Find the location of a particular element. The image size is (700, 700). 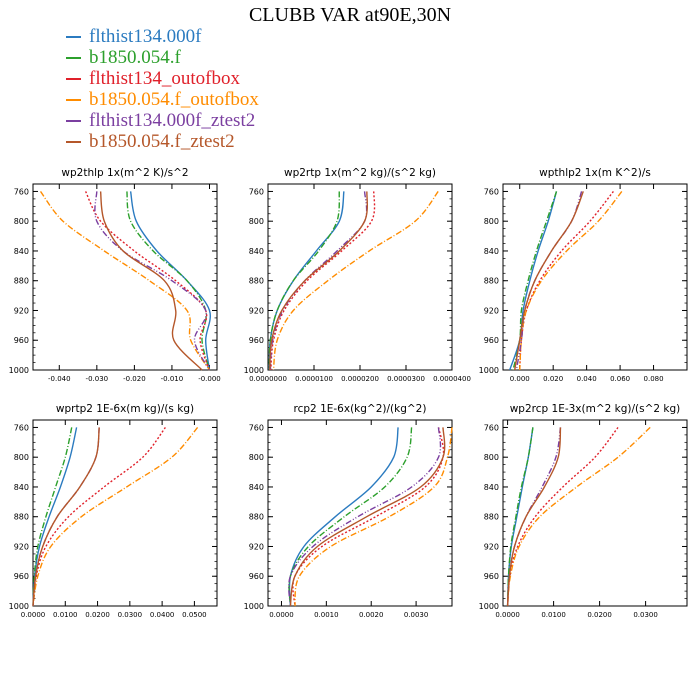

x-tick-label: -0.020 is located at coordinates (134, 379).